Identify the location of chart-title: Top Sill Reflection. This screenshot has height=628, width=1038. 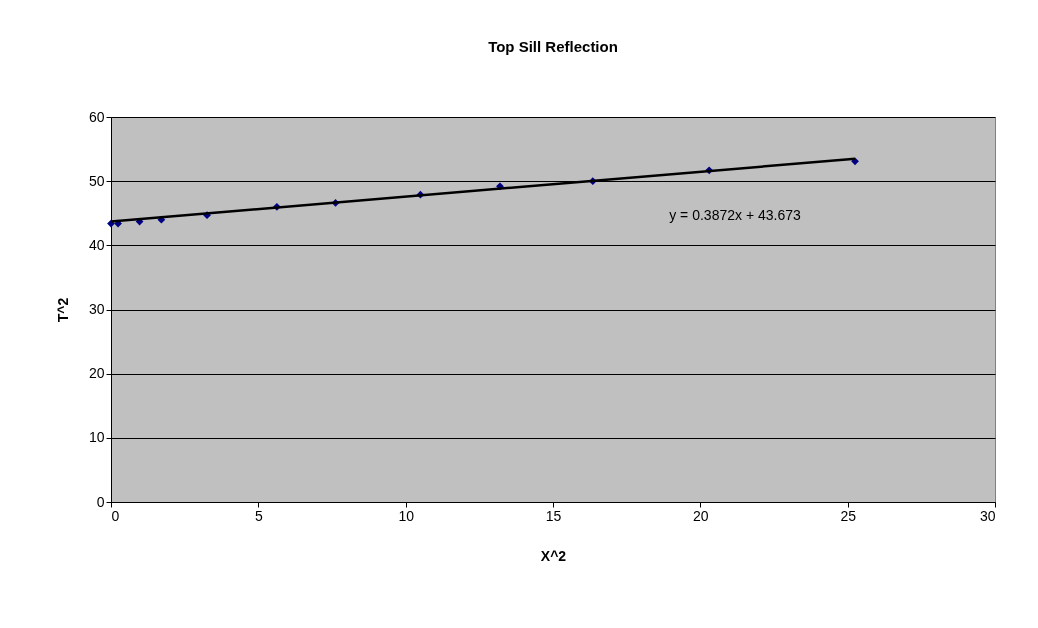
(553, 46).